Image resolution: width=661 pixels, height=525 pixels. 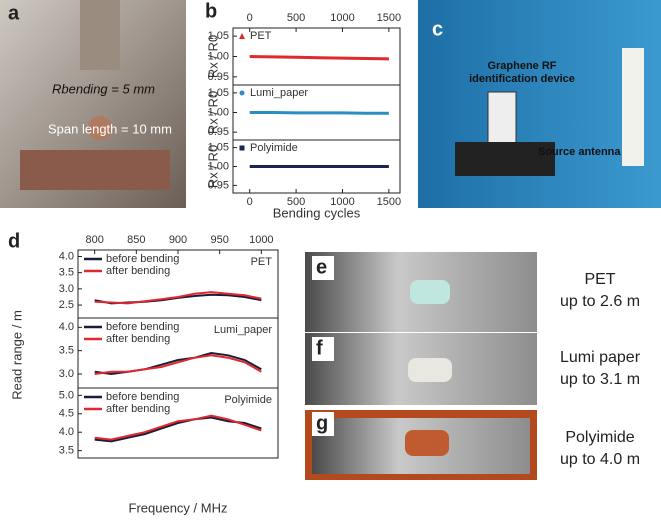 What do you see at coordinates (319, 348) in the screenshot?
I see `panel-letter: f` at bounding box center [319, 348].